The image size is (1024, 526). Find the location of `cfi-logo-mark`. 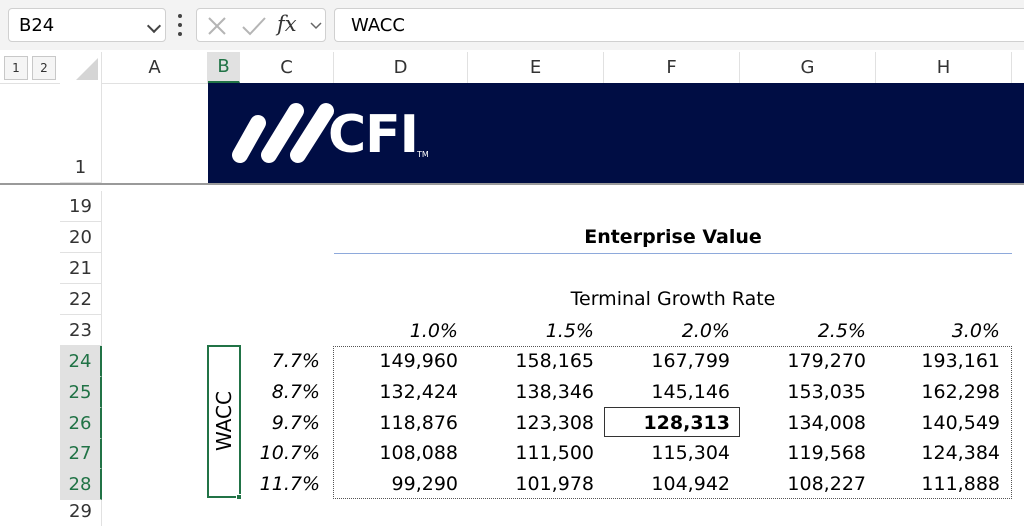

cfi-logo-mark is located at coordinates (283, 133).